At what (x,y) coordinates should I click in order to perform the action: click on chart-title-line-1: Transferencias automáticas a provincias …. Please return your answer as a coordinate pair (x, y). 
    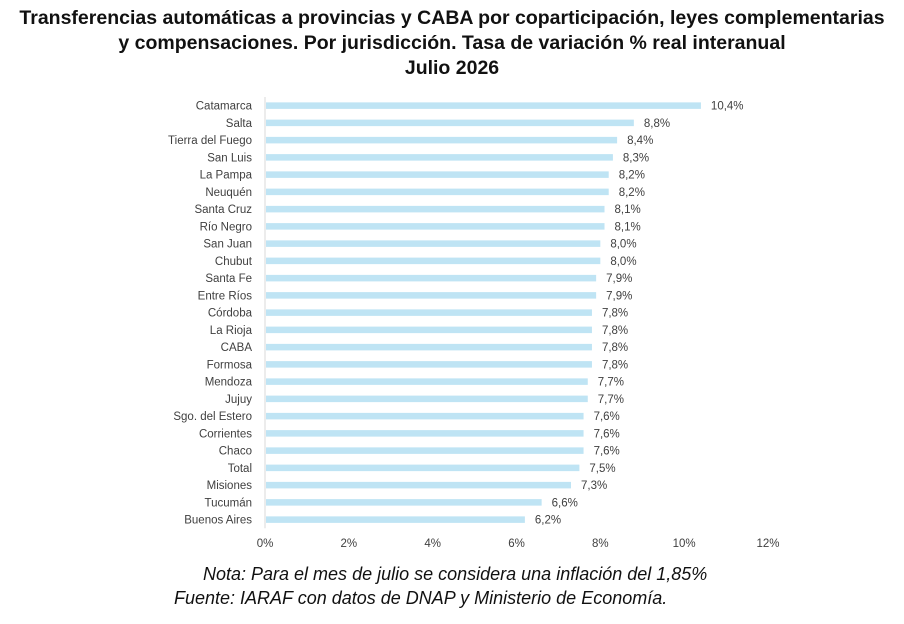
    Looking at the image, I should click on (452, 18).